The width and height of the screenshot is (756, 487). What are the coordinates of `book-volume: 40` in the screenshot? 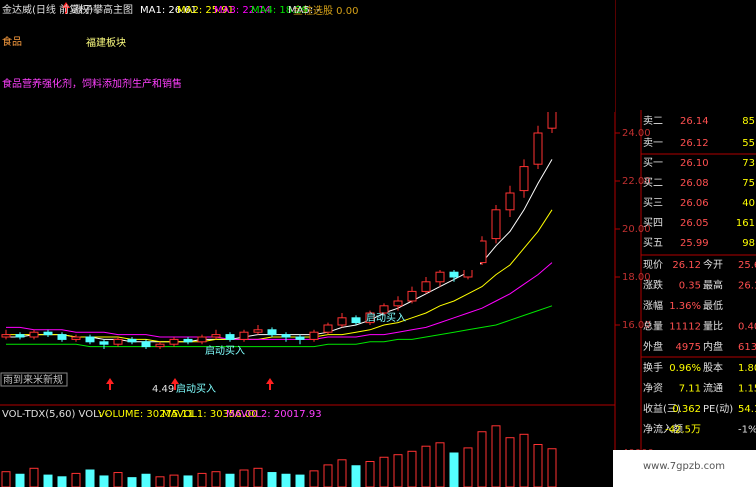 It's located at (748, 203).